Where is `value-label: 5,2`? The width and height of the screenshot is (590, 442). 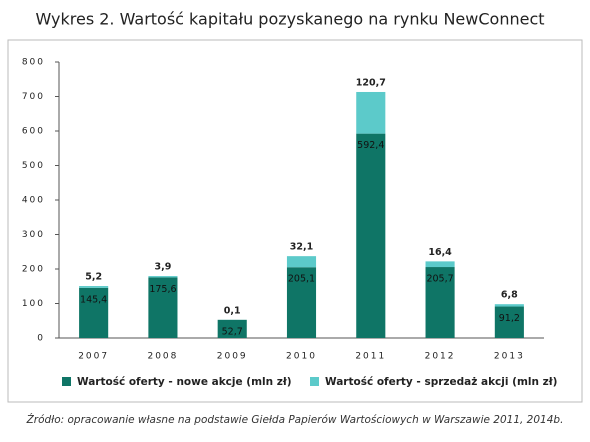 value-label: 5,2 is located at coordinates (93, 277).